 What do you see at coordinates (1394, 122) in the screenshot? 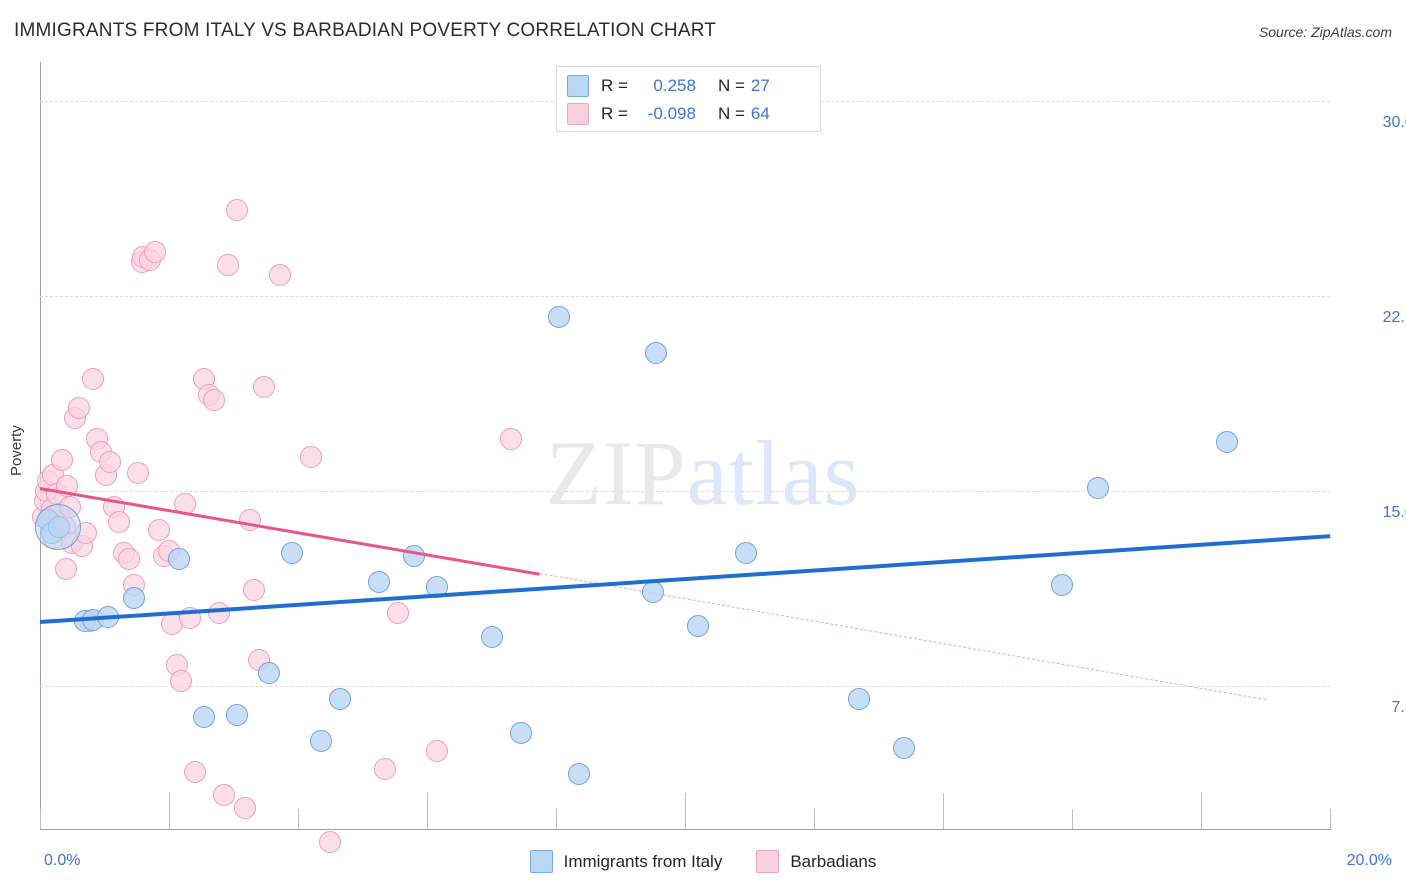
I see `y-axis-tick-label: 30.0%` at bounding box center [1394, 122].